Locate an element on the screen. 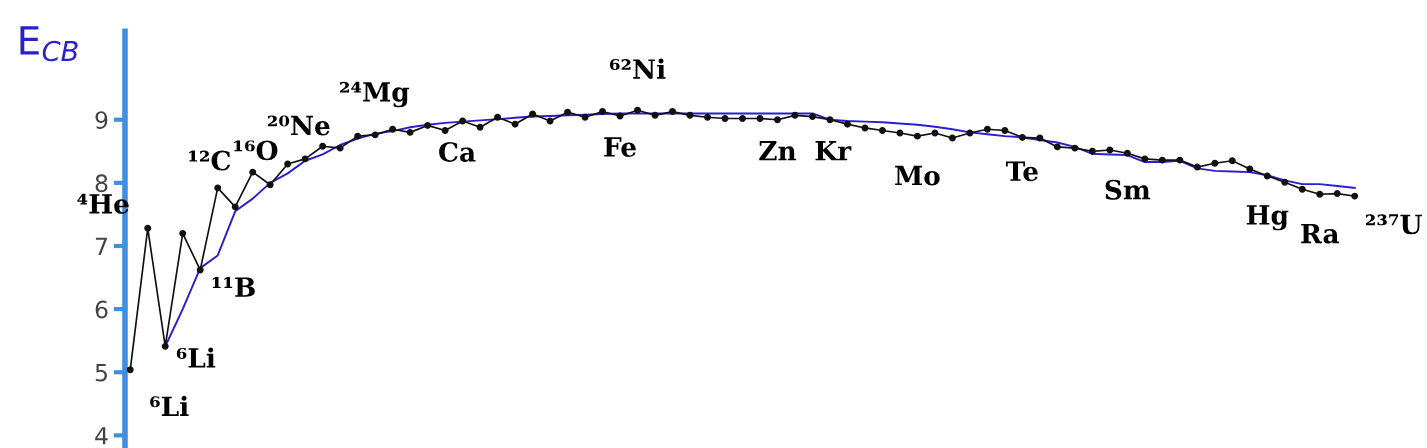  annotation: ¹²C is located at coordinates (210, 160).